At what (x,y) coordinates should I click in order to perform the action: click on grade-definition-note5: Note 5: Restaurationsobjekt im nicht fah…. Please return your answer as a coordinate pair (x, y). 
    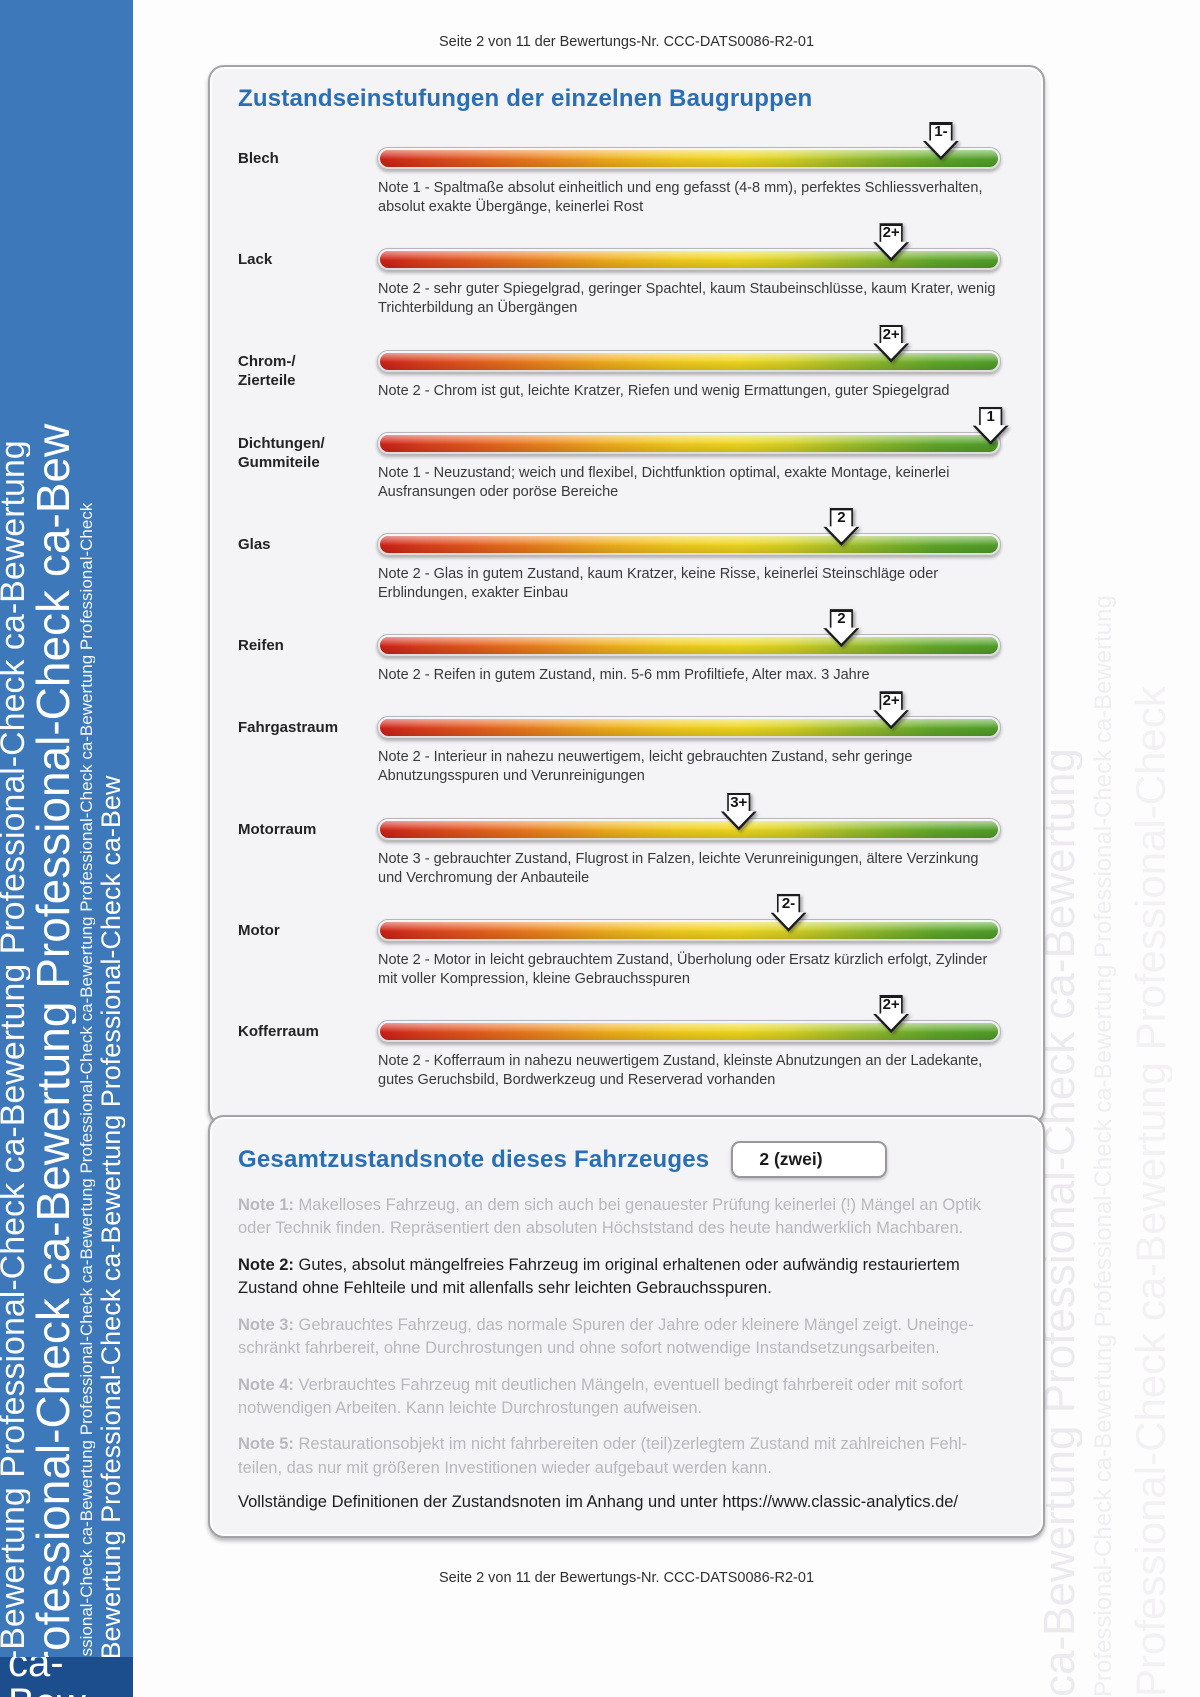
    Looking at the image, I should click on (603, 1456).